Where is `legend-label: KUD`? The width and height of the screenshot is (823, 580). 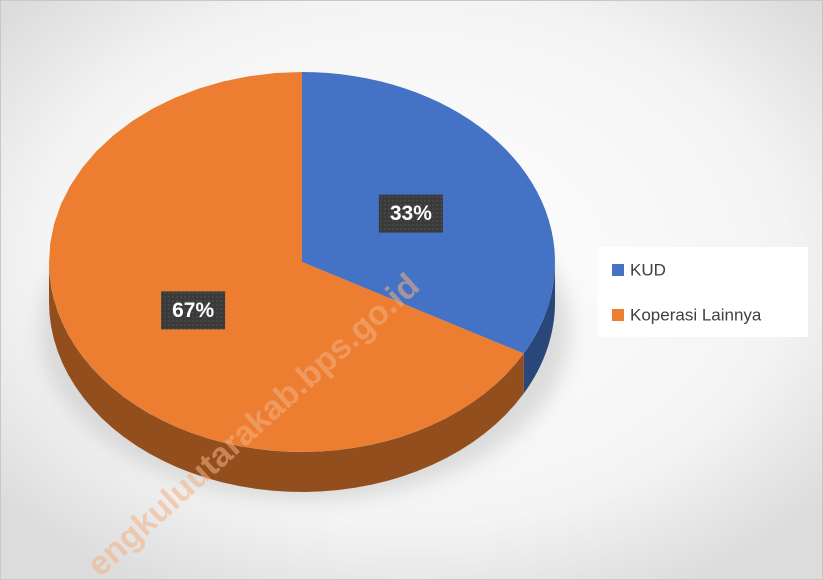
legend-label: KUD is located at coordinates (648, 269).